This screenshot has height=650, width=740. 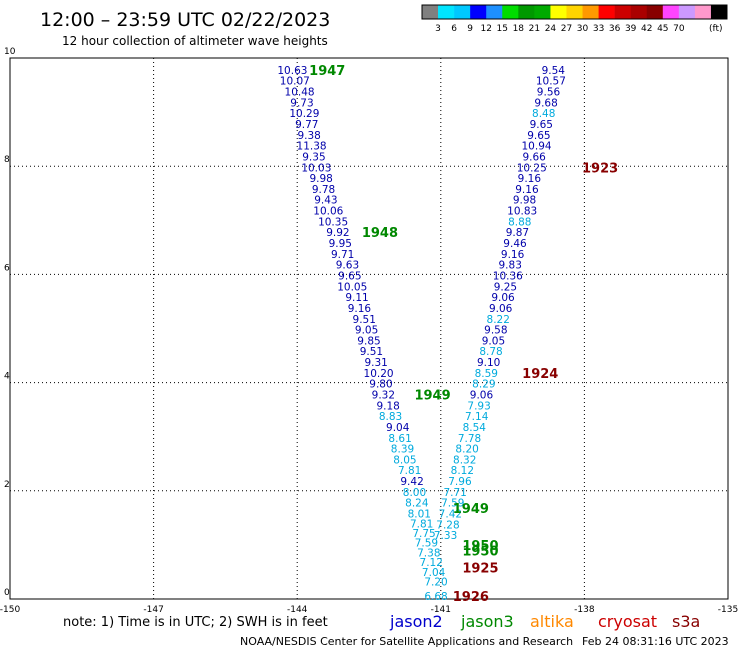 I want to click on wave-height-value: 10.07, so click(x=295, y=82).